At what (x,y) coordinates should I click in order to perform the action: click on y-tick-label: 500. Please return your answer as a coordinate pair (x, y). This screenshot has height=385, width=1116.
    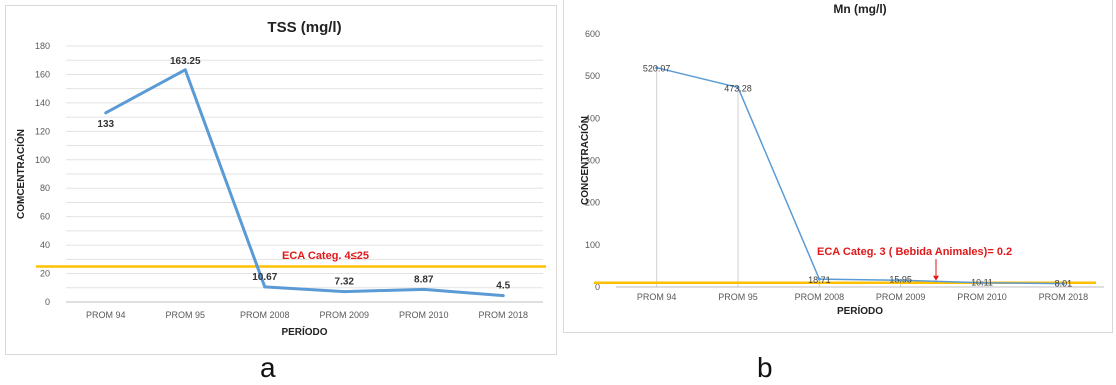
    Looking at the image, I should click on (592, 76).